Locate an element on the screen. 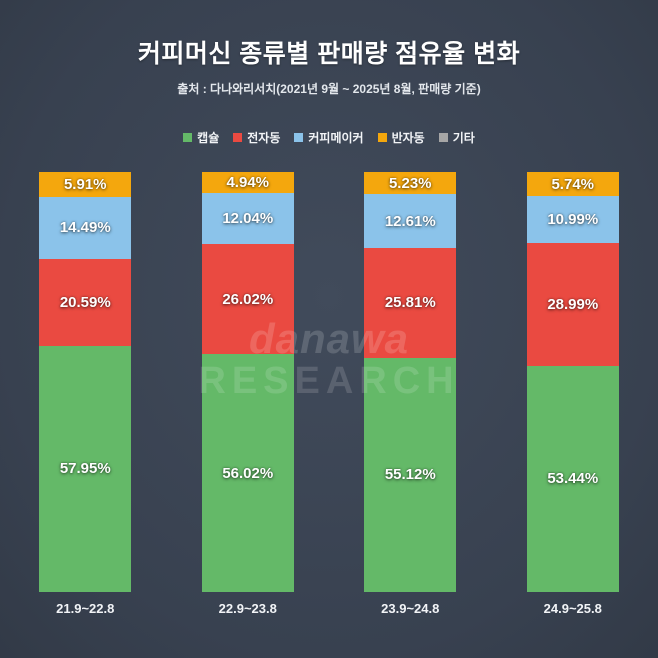 The height and width of the screenshot is (658, 658). bar-segment-value: 28.99% is located at coordinates (573, 304).